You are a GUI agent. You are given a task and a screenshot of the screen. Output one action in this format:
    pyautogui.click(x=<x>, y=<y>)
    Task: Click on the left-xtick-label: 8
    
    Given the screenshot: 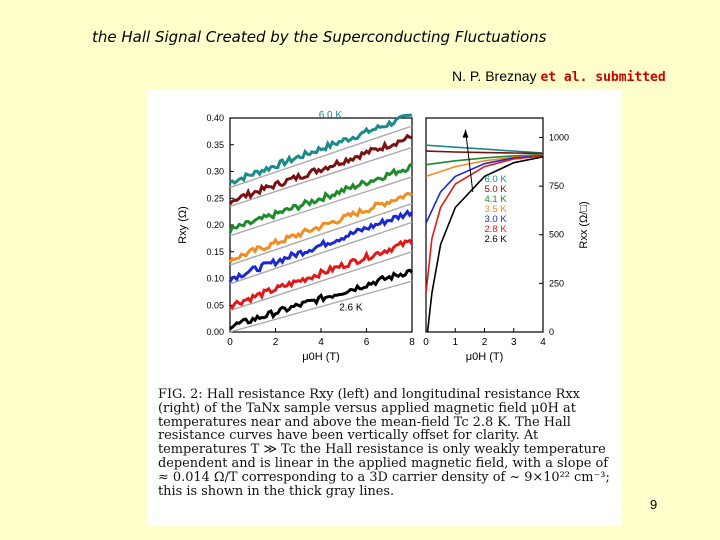 What is the action you would take?
    pyautogui.click(x=412, y=342)
    